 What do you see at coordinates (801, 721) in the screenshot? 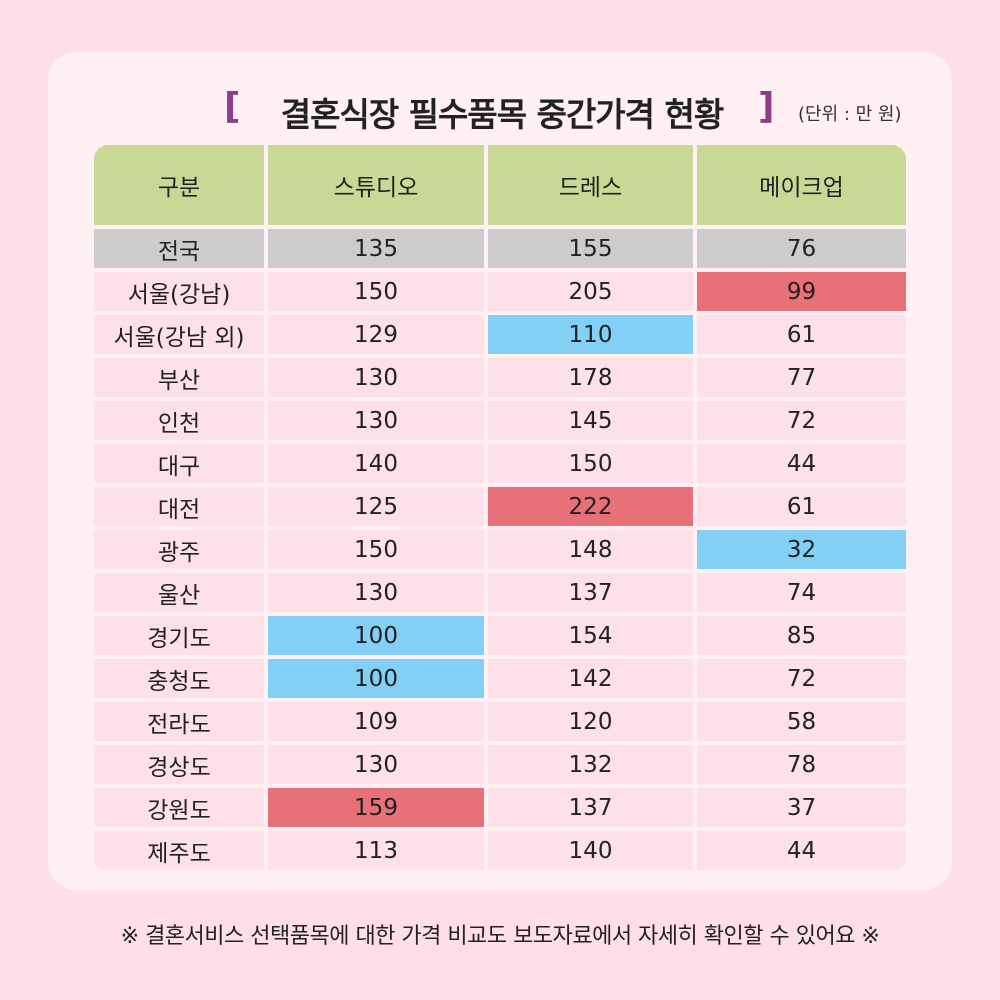
I see `makeup-cell: 58` at bounding box center [801, 721].